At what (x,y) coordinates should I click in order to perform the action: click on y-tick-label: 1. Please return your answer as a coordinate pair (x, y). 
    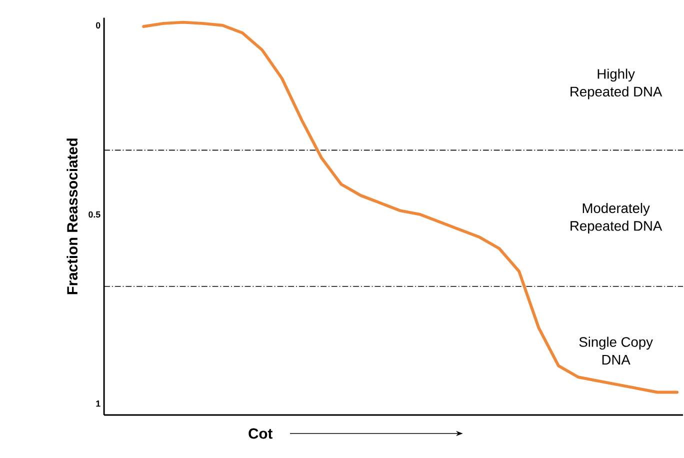
    Looking at the image, I should click on (98, 403).